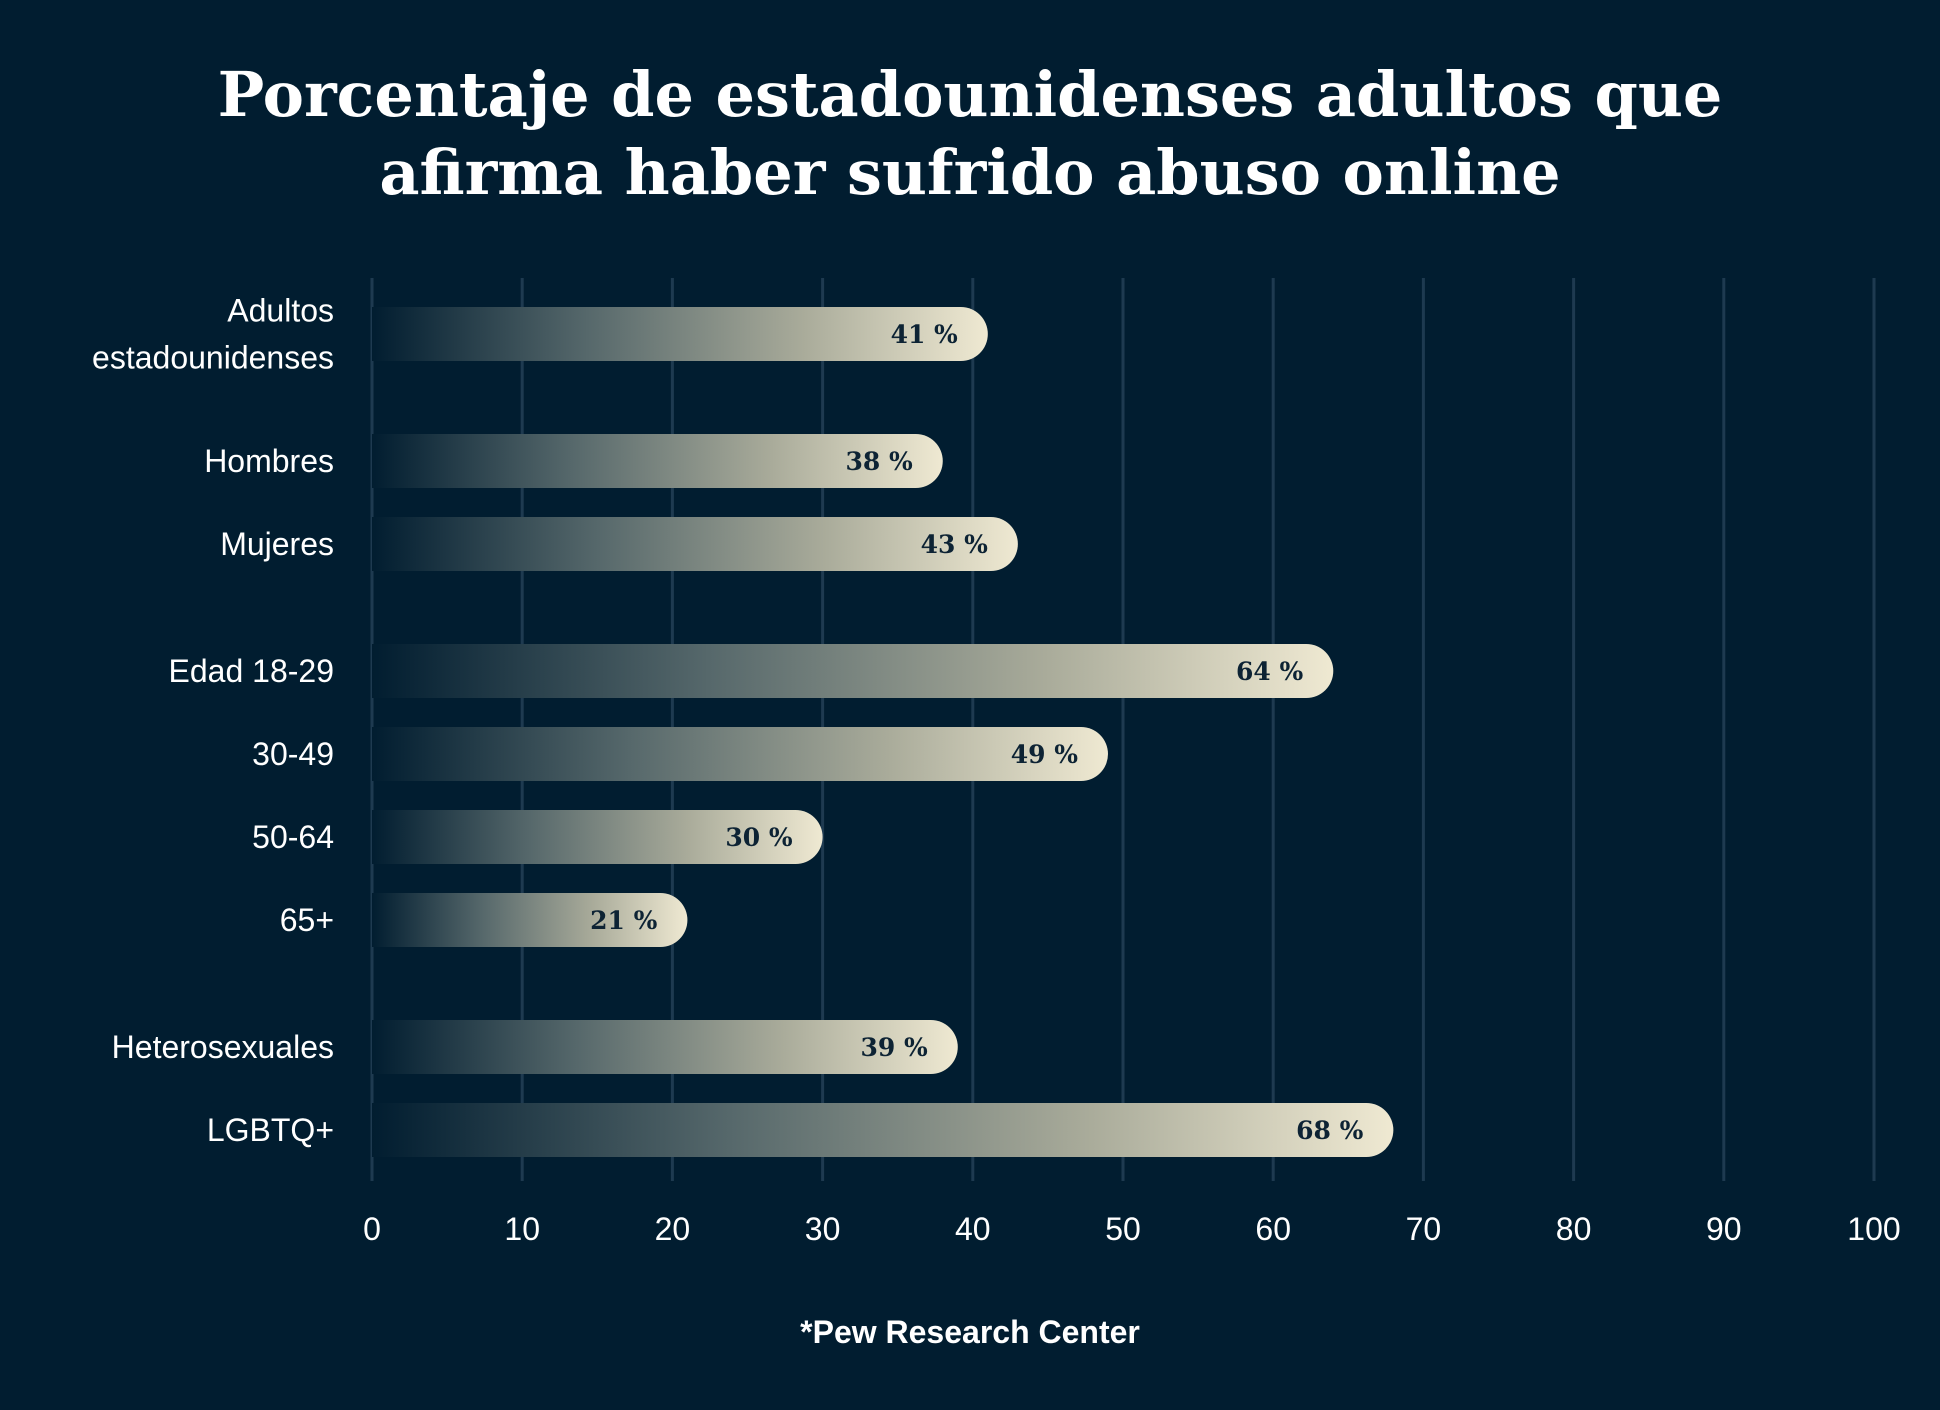 The width and height of the screenshot is (1940, 1410). I want to click on category-label: Edad 18-29, so click(251, 671).